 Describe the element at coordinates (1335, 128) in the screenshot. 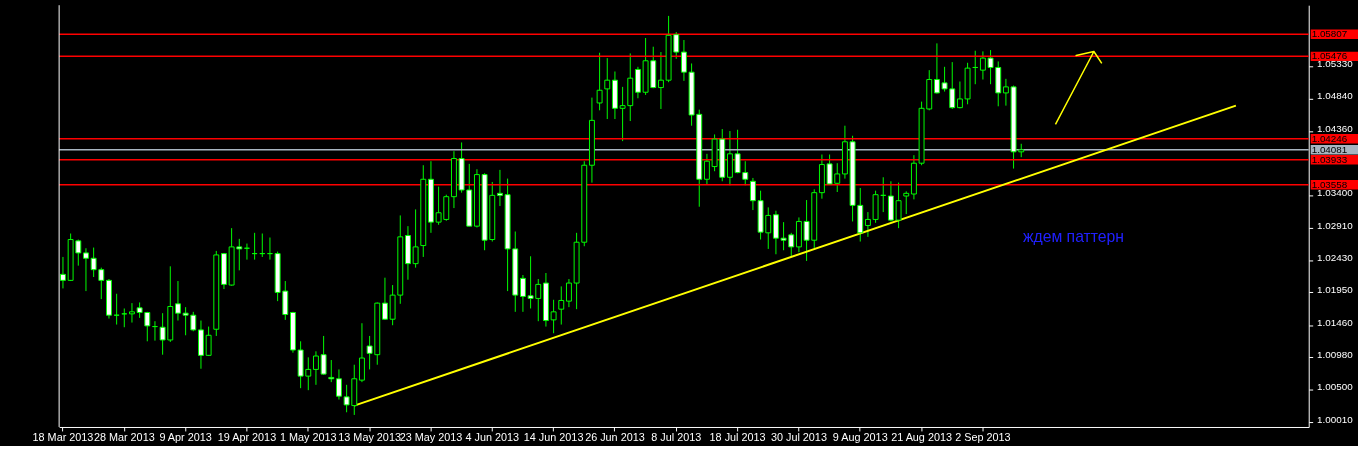

I see `y-tick-label: 1.04360` at that location.